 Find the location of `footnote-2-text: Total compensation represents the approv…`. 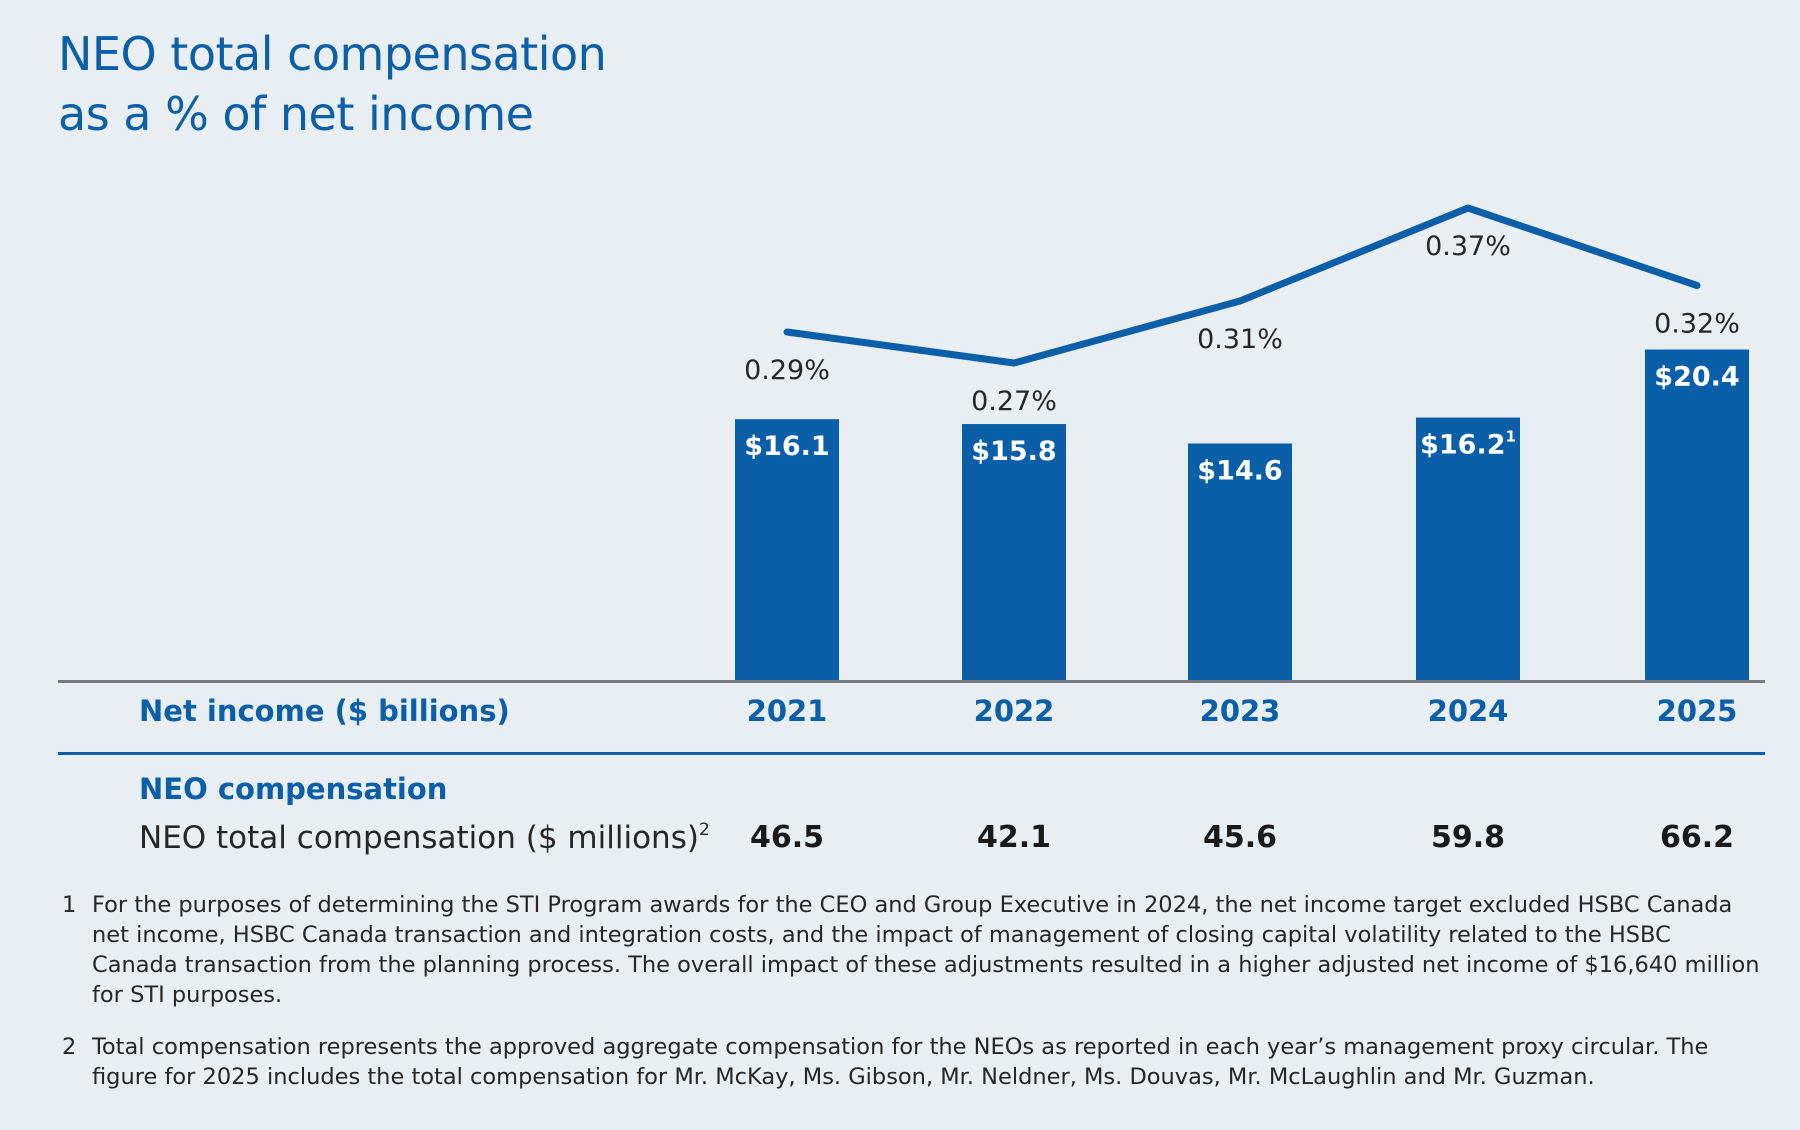

footnote-2-text: Total compensation represents the approv… is located at coordinates (900, 1062).